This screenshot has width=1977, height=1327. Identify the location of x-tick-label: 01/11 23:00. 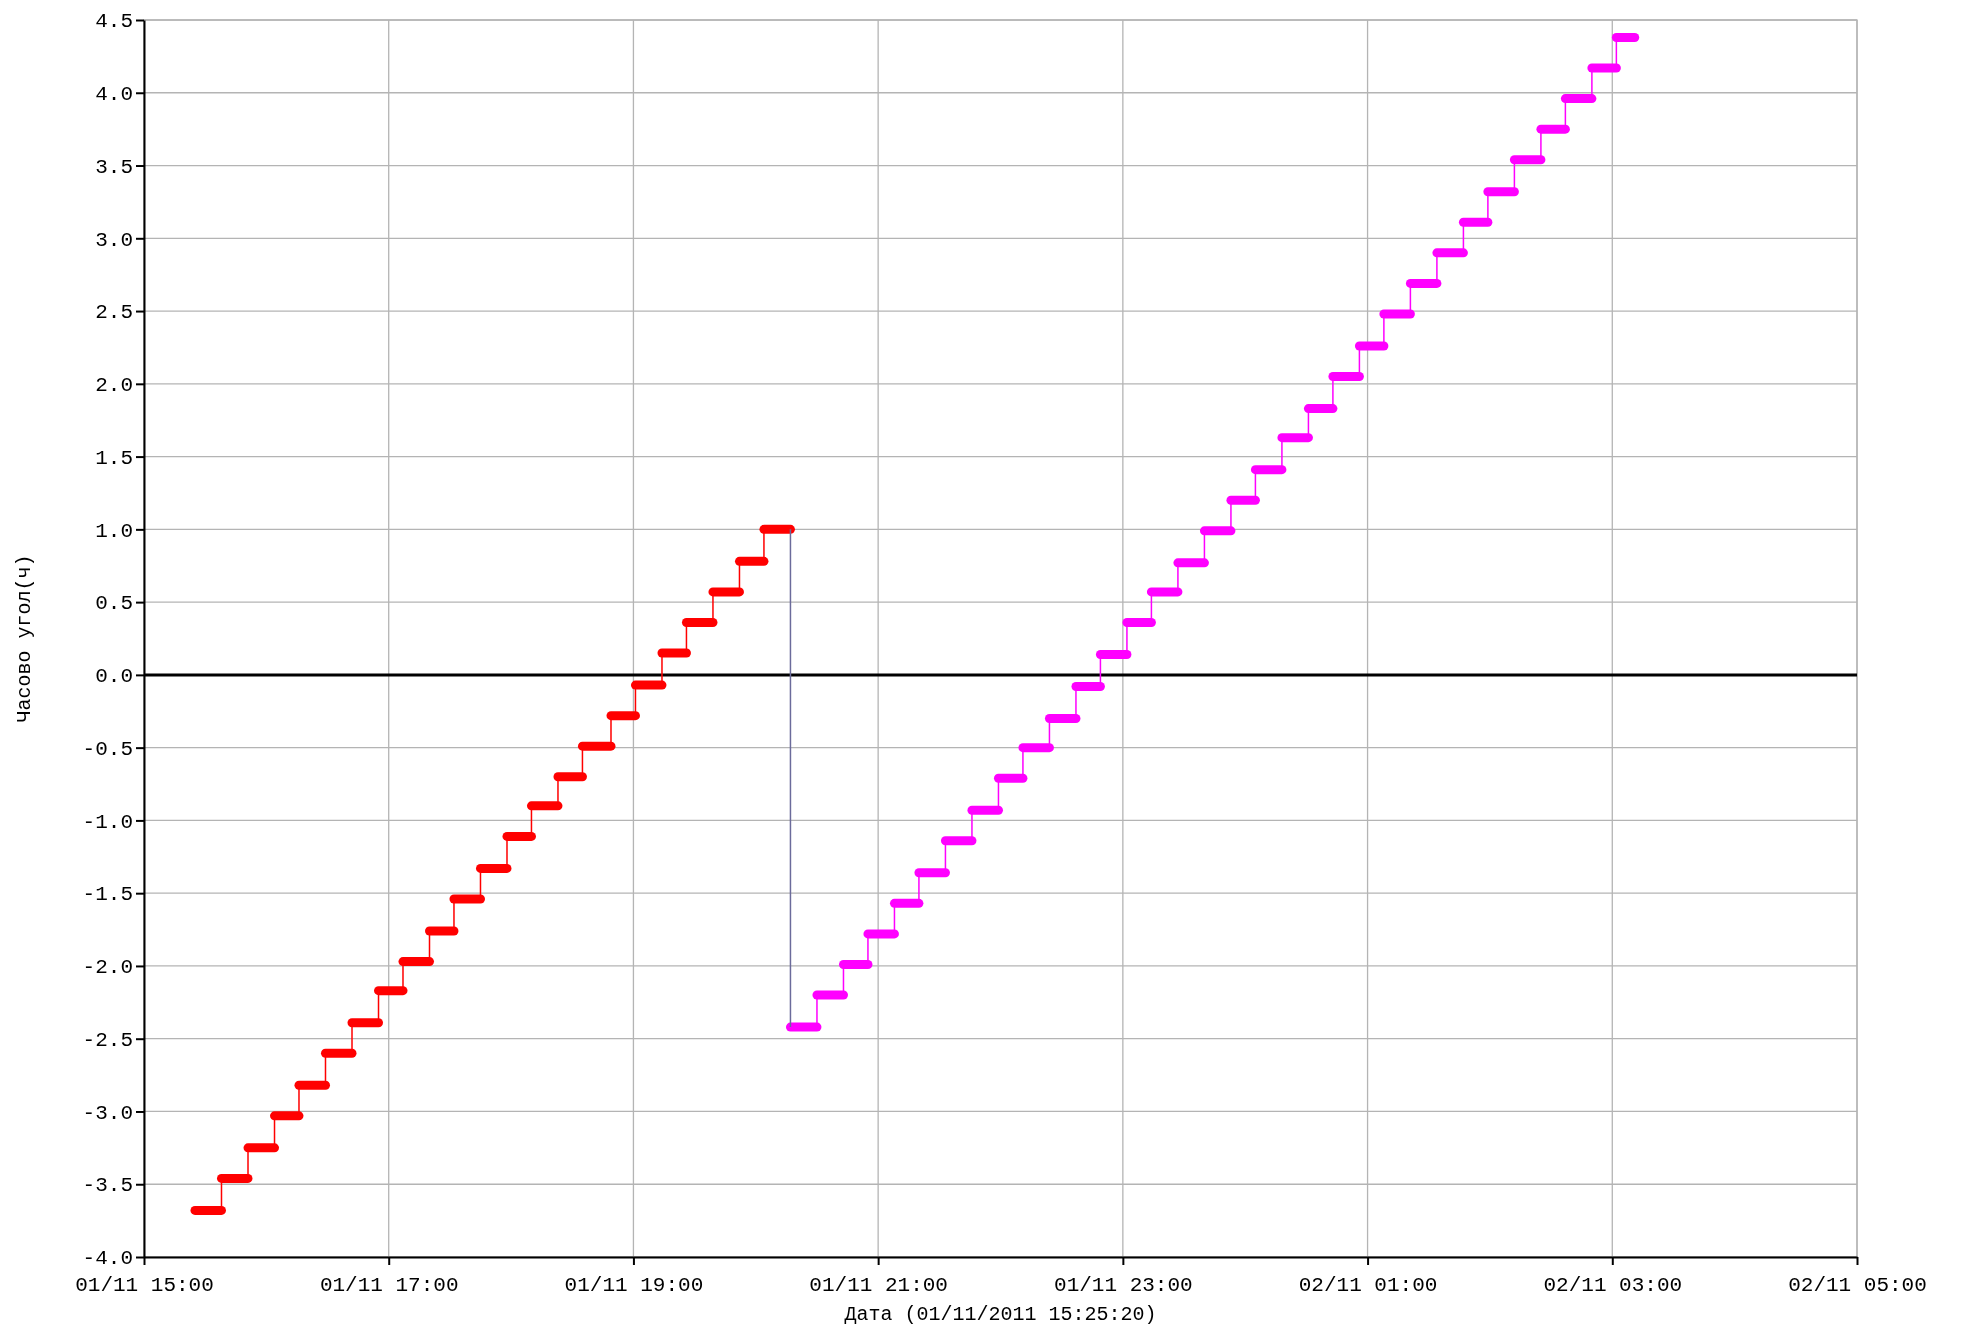
(1123, 1286).